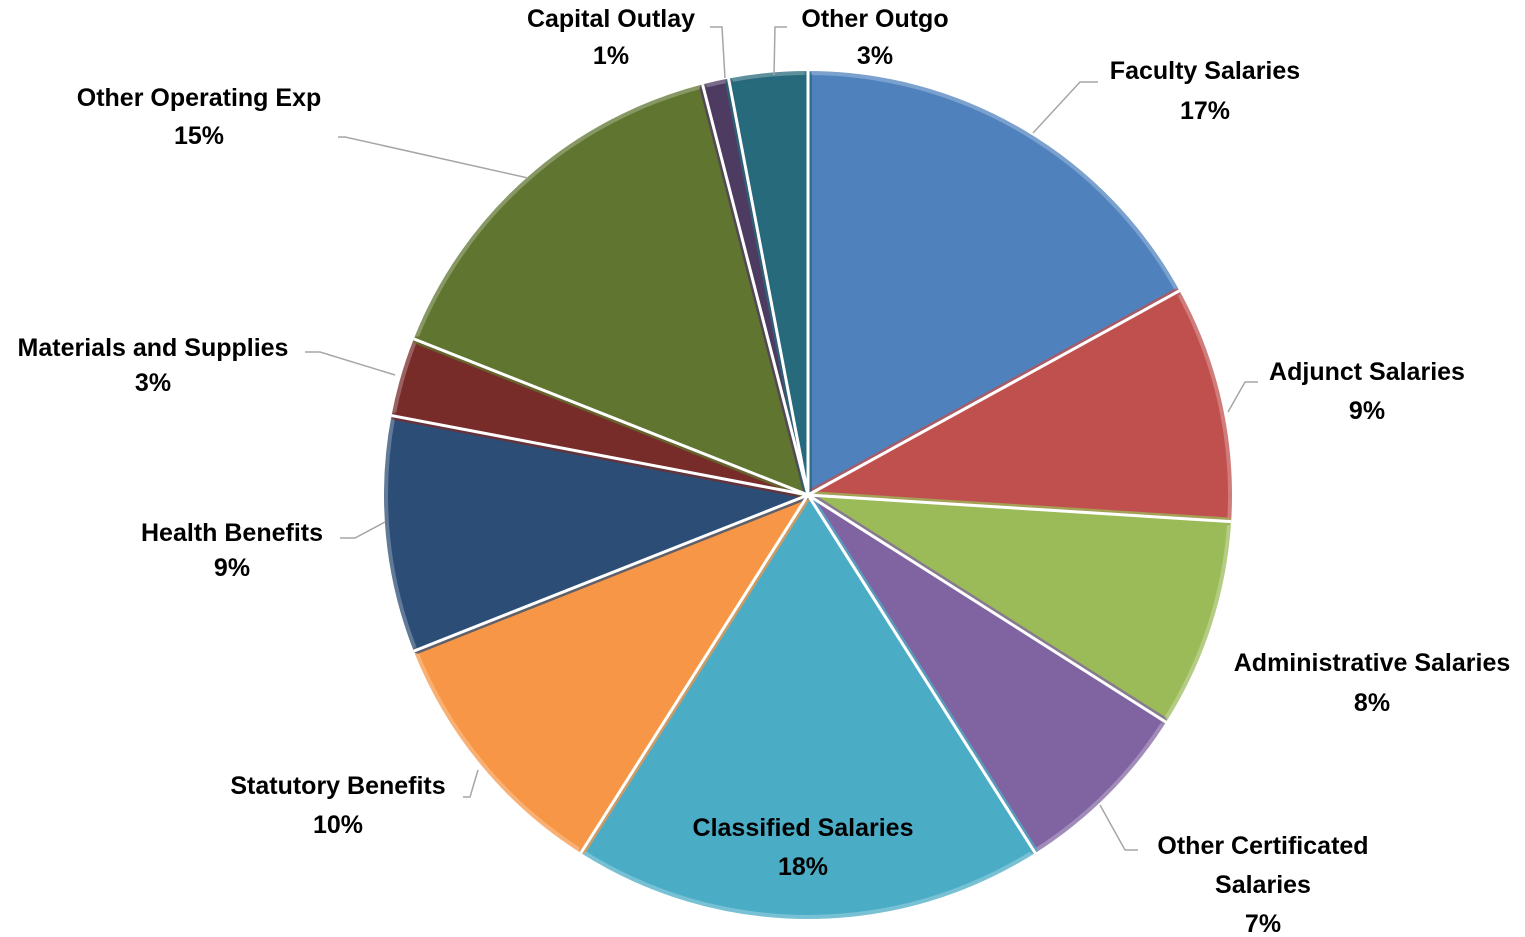 The height and width of the screenshot is (937, 1525). What do you see at coordinates (875, 19) in the screenshot?
I see `slice-label: Other Outgo` at bounding box center [875, 19].